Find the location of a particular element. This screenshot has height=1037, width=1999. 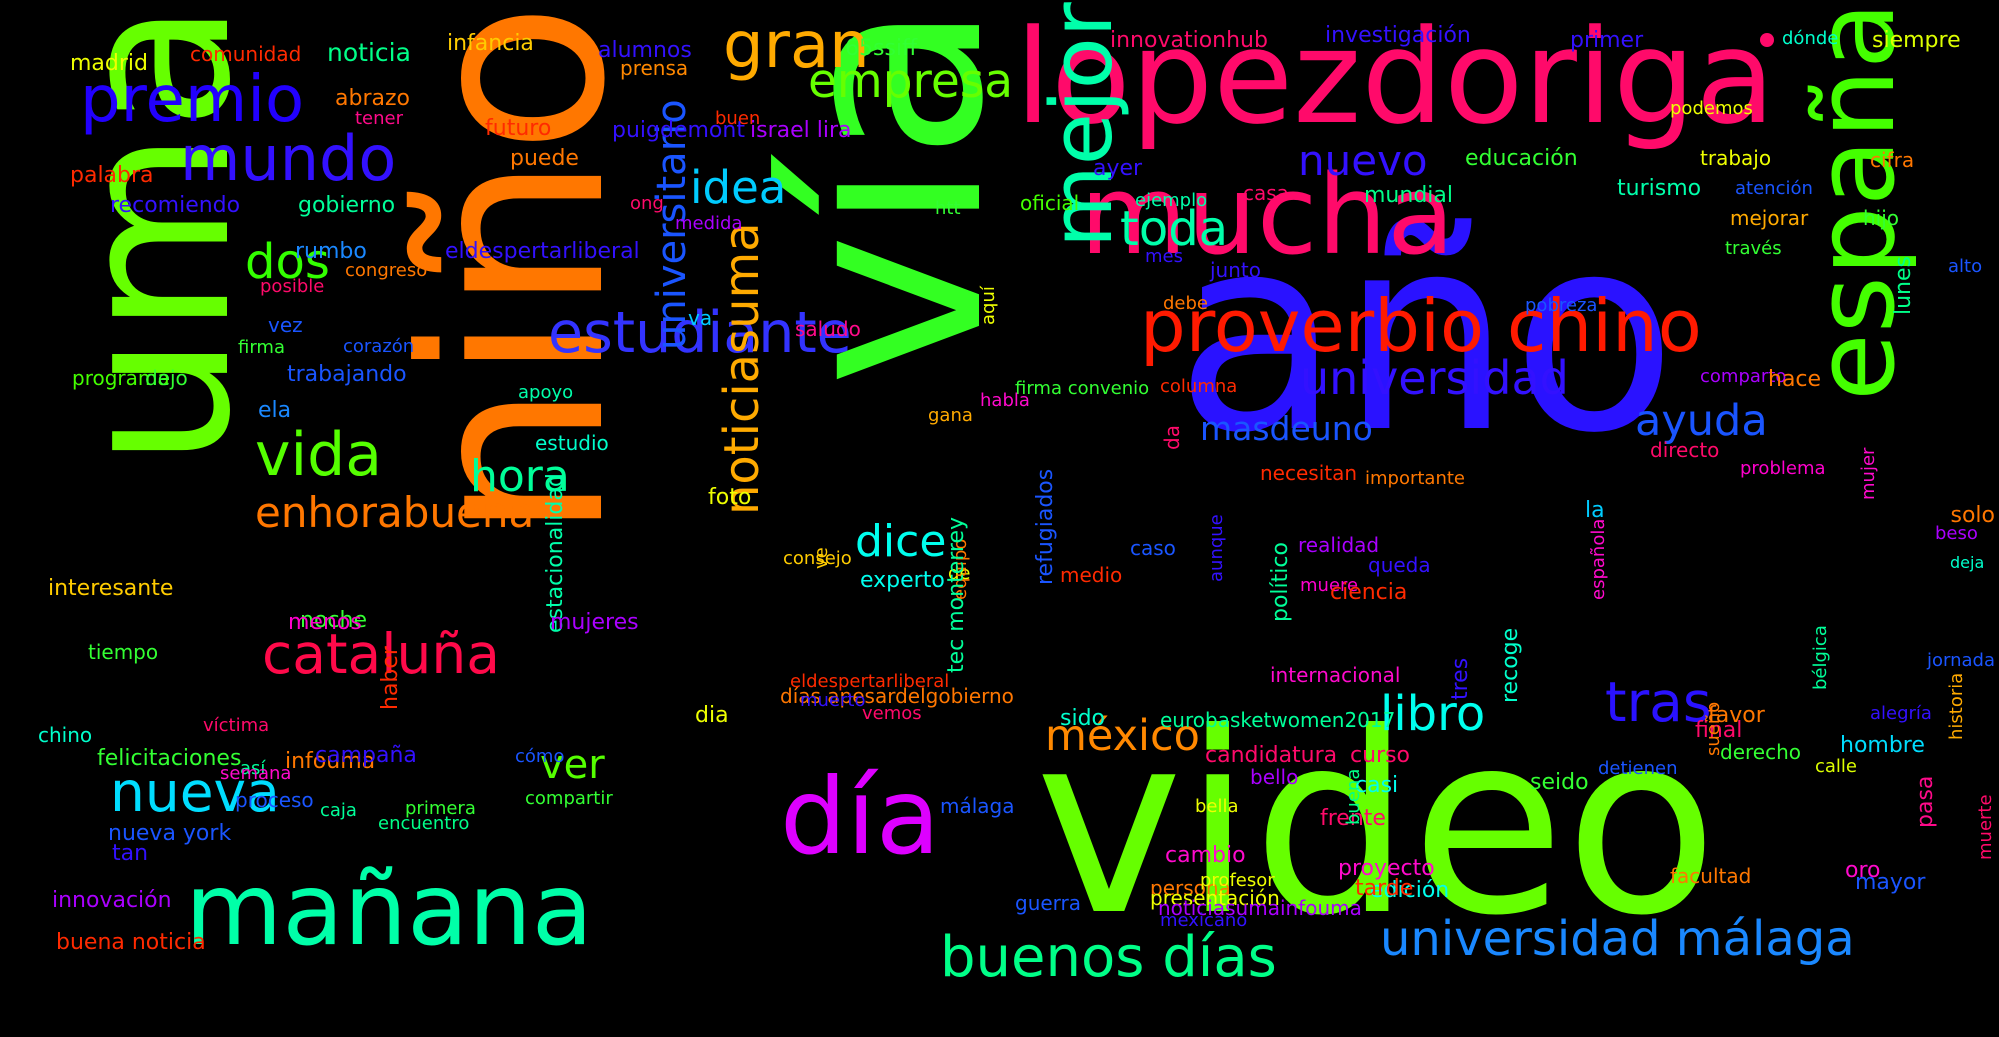

word-125: experto is located at coordinates (902, 580).